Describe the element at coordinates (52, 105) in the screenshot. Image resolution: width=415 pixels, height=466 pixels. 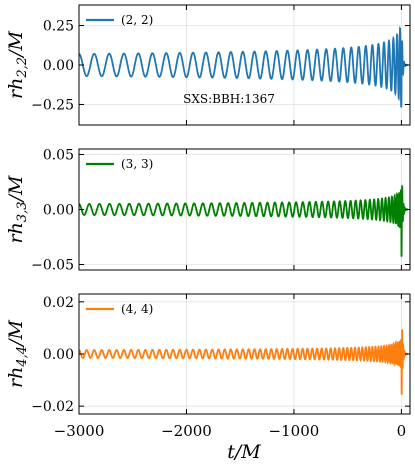
I see `y-tick-label: −0.25` at that location.